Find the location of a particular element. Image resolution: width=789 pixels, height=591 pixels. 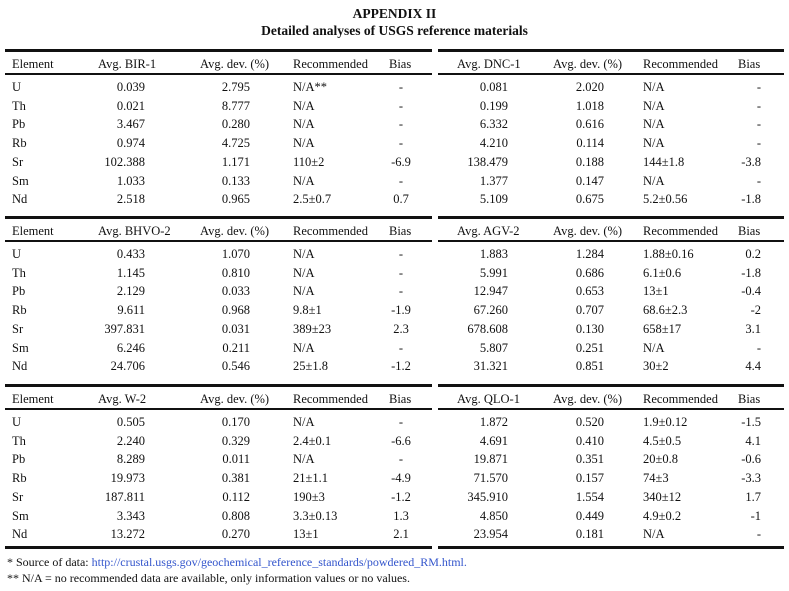

recommended-value: 4.9±0.2 is located at coordinates (662, 515).